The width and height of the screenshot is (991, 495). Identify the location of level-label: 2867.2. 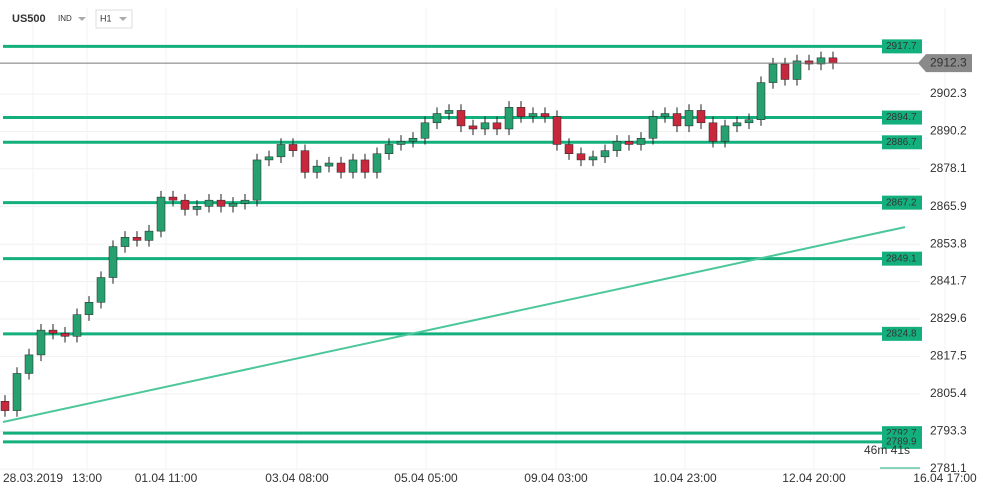
(901, 202).